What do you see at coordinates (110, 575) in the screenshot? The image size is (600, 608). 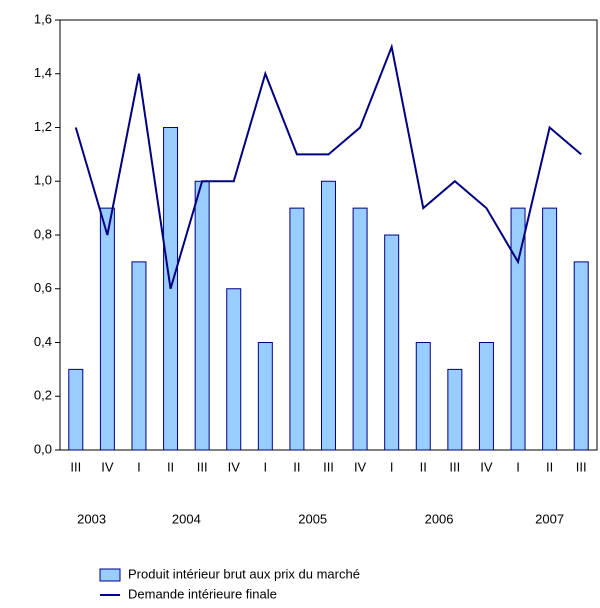 I see `legend-swatch` at bounding box center [110, 575].